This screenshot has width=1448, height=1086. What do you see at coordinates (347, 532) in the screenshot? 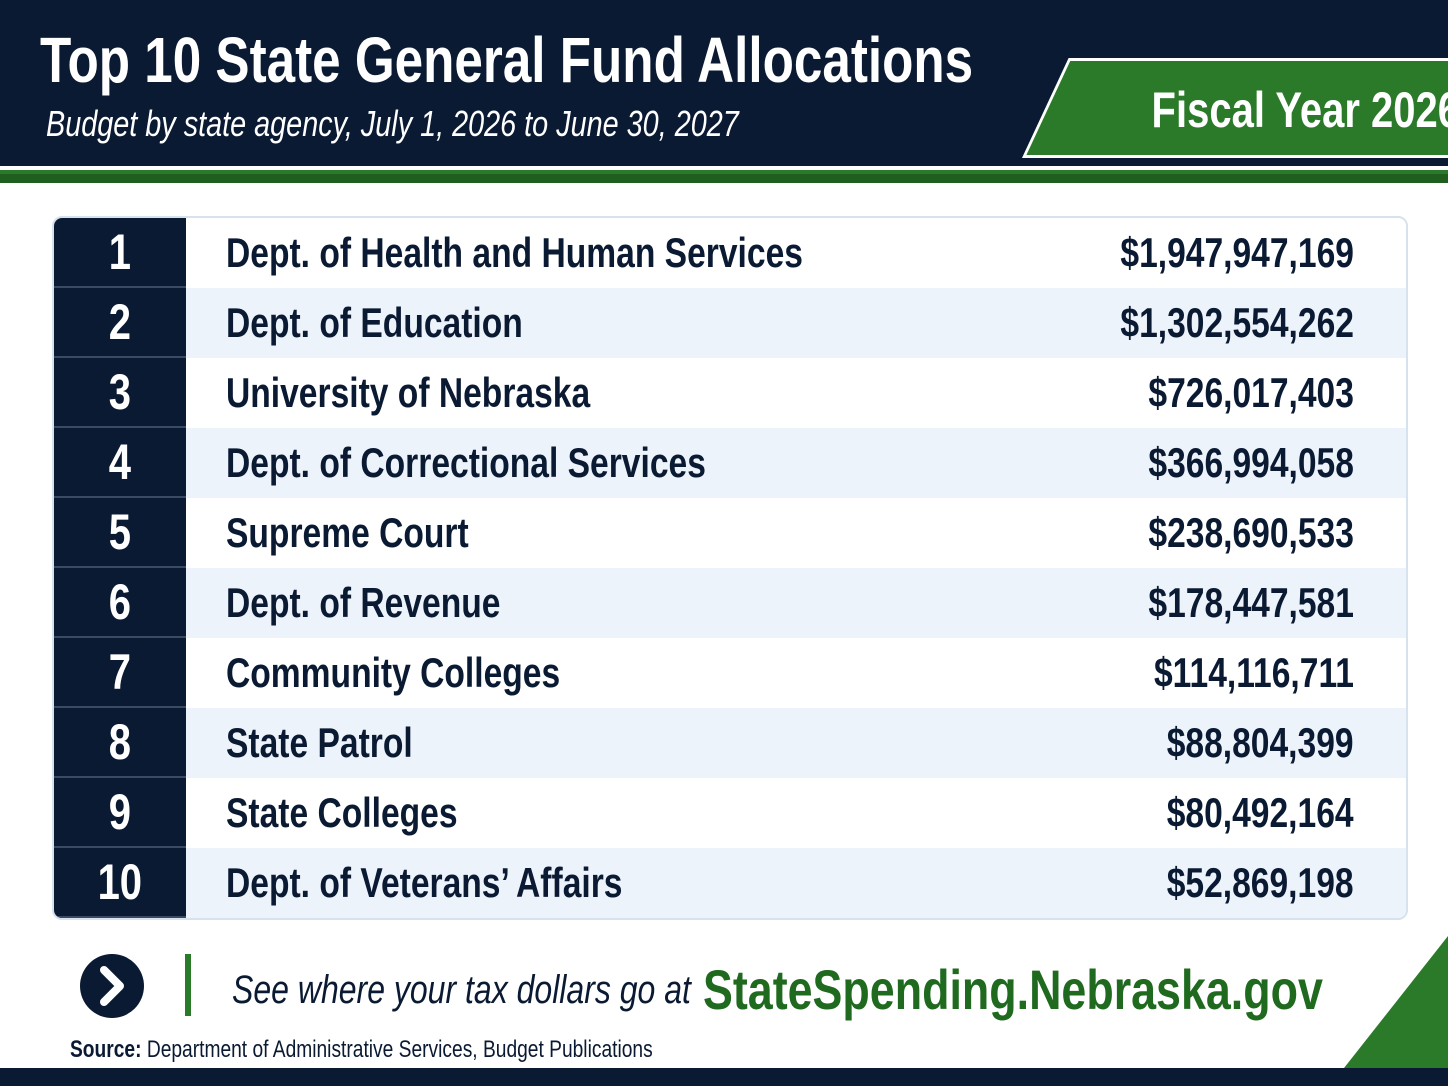
I see `agency-name: Supreme Court` at bounding box center [347, 532].